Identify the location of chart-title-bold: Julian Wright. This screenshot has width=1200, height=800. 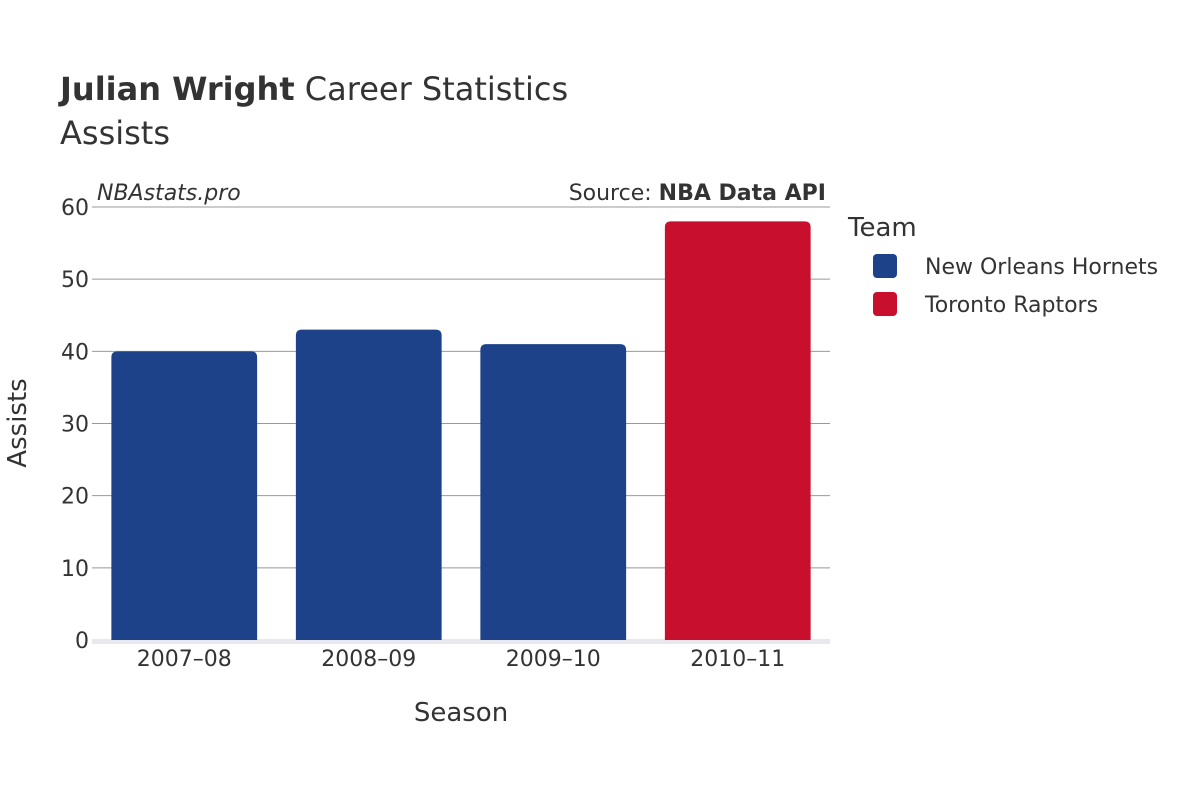
(176, 89).